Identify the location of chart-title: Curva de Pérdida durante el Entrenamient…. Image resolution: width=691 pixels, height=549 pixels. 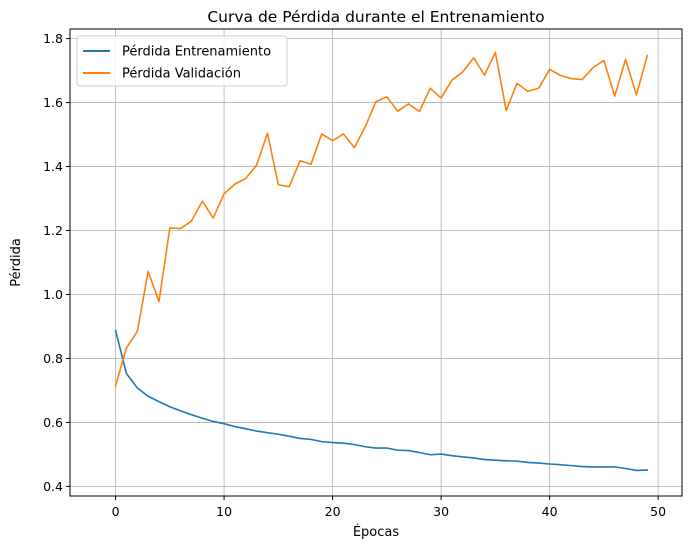
(375, 17).